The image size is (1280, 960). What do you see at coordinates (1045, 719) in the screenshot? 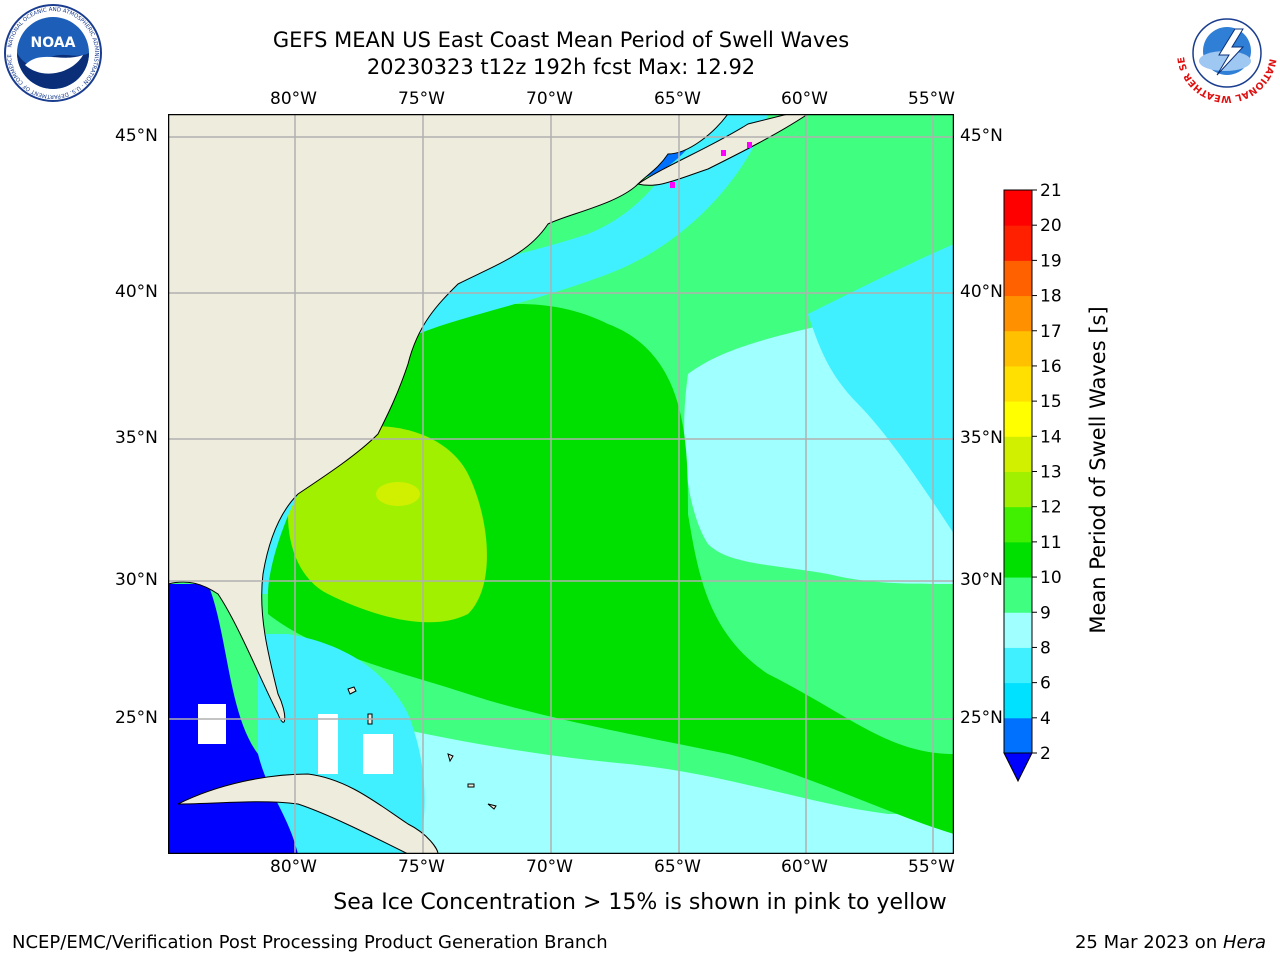
I see `colorbar-tick-label: 4` at bounding box center [1045, 719].